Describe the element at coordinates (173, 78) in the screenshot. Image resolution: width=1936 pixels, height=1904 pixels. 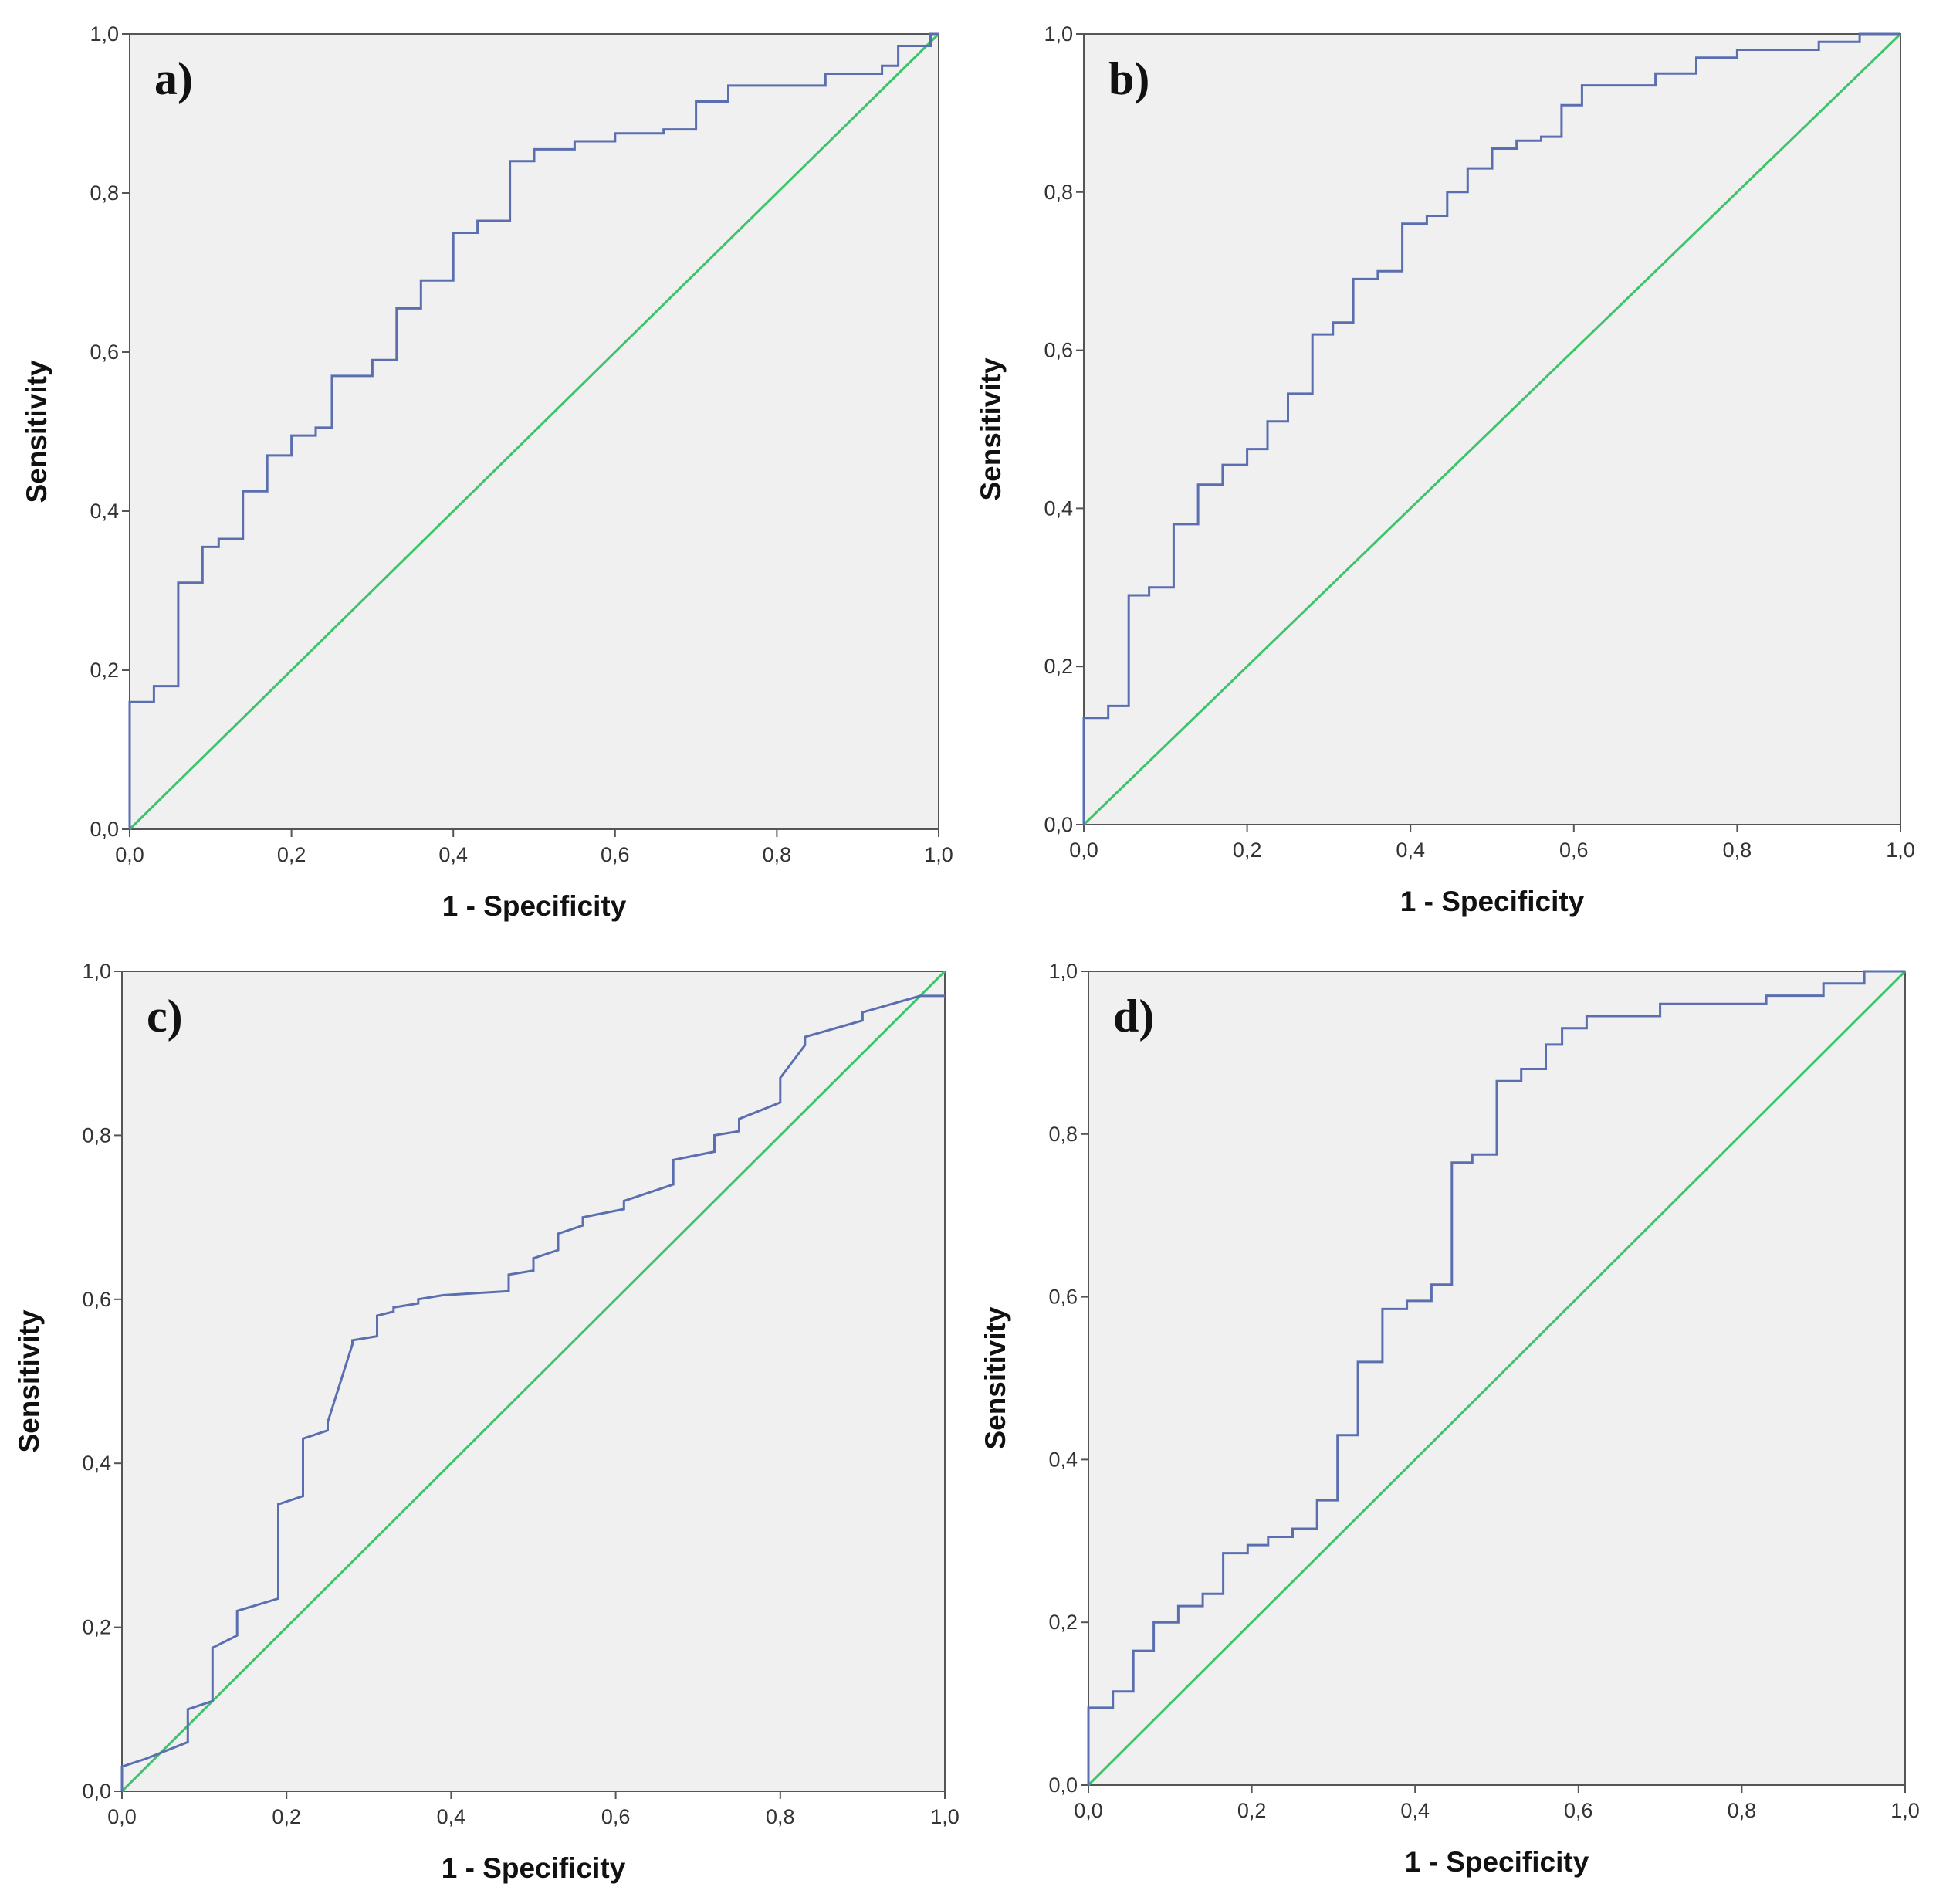
I see `panel-label: a)` at that location.